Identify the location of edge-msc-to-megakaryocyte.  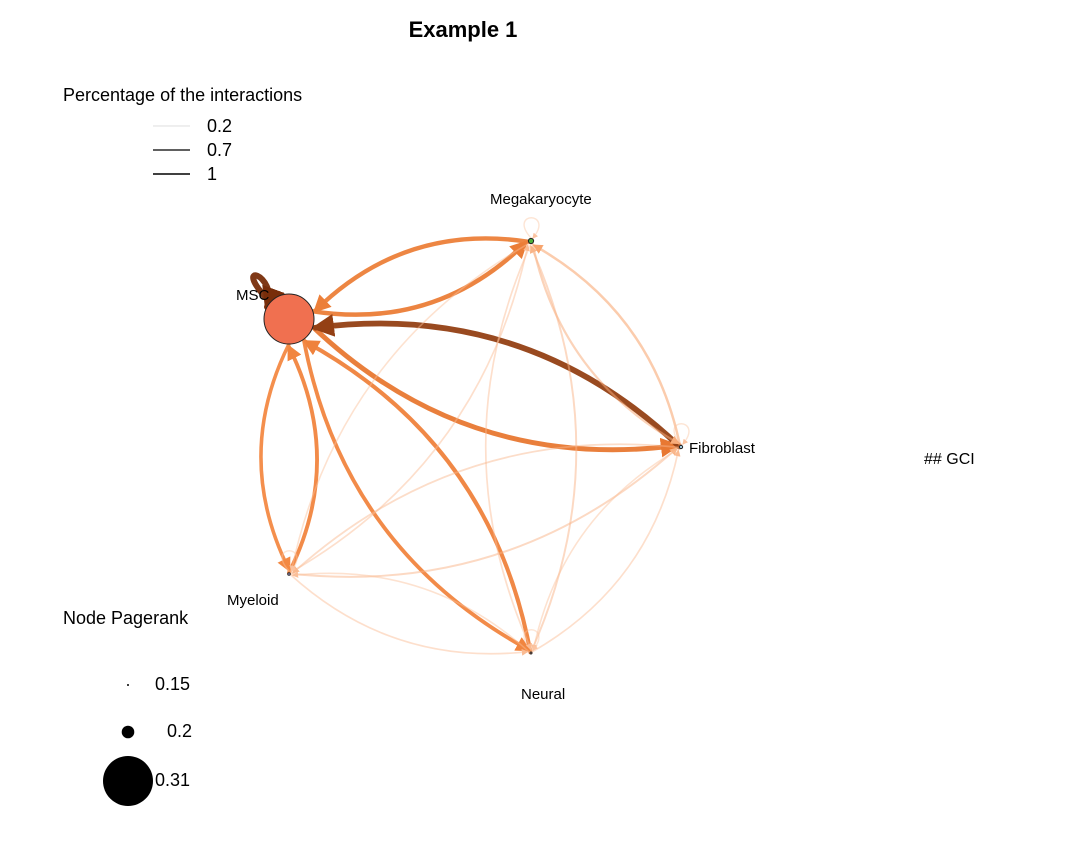
(419, 278).